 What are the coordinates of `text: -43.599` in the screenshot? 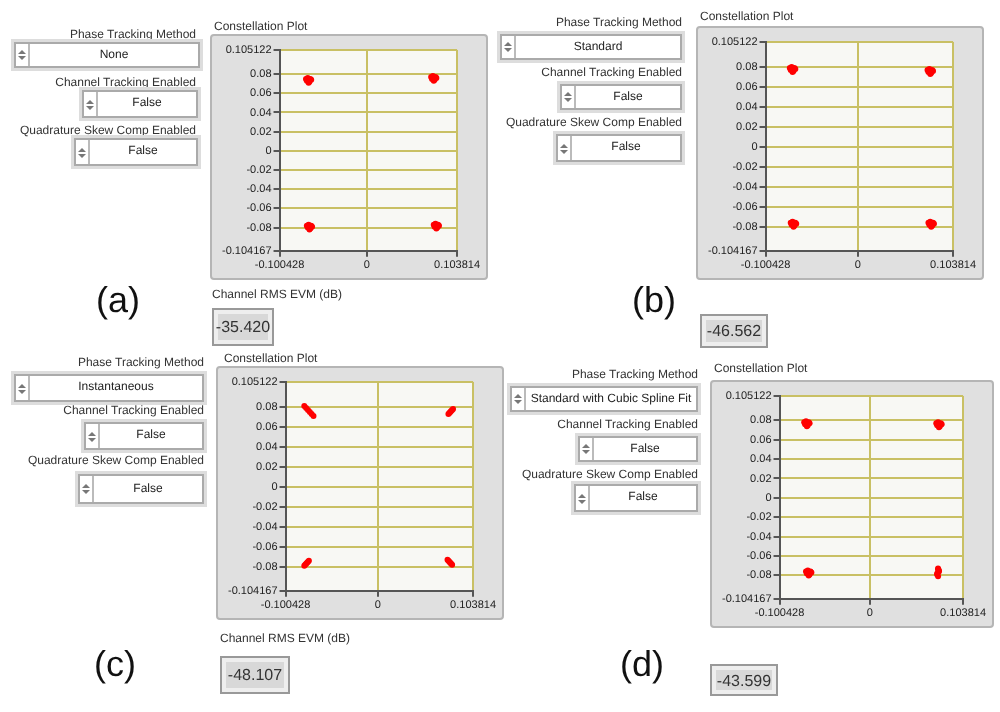 It's located at (744, 680).